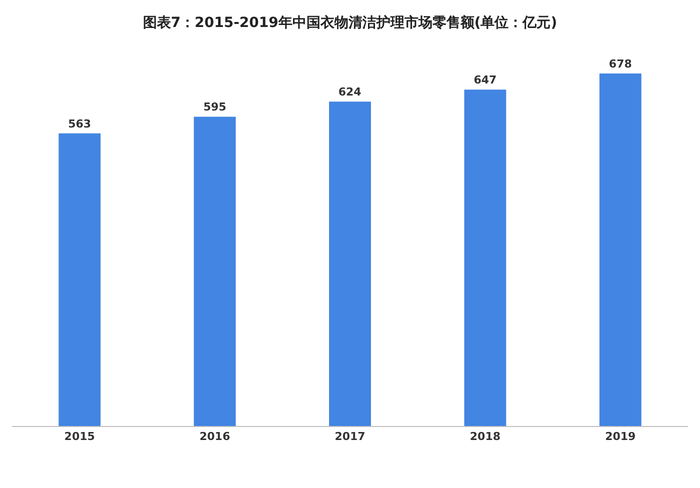 The width and height of the screenshot is (700, 488). I want to click on data-label: 624, so click(350, 92).